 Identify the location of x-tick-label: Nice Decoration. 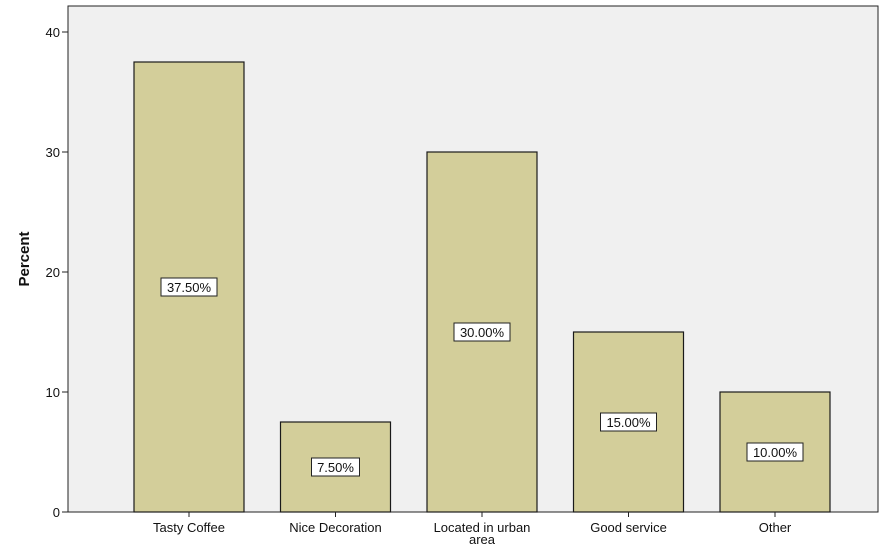
(335, 527).